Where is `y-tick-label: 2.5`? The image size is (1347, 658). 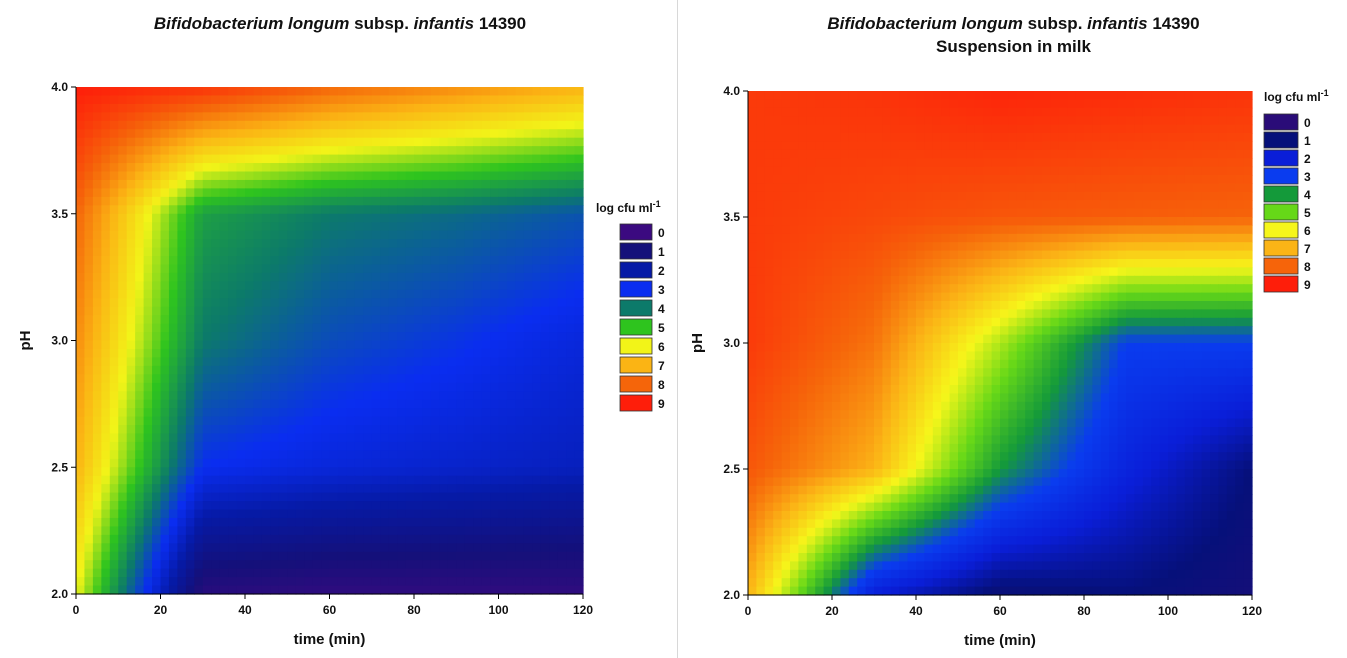 y-tick-label: 2.5 is located at coordinates (59, 467).